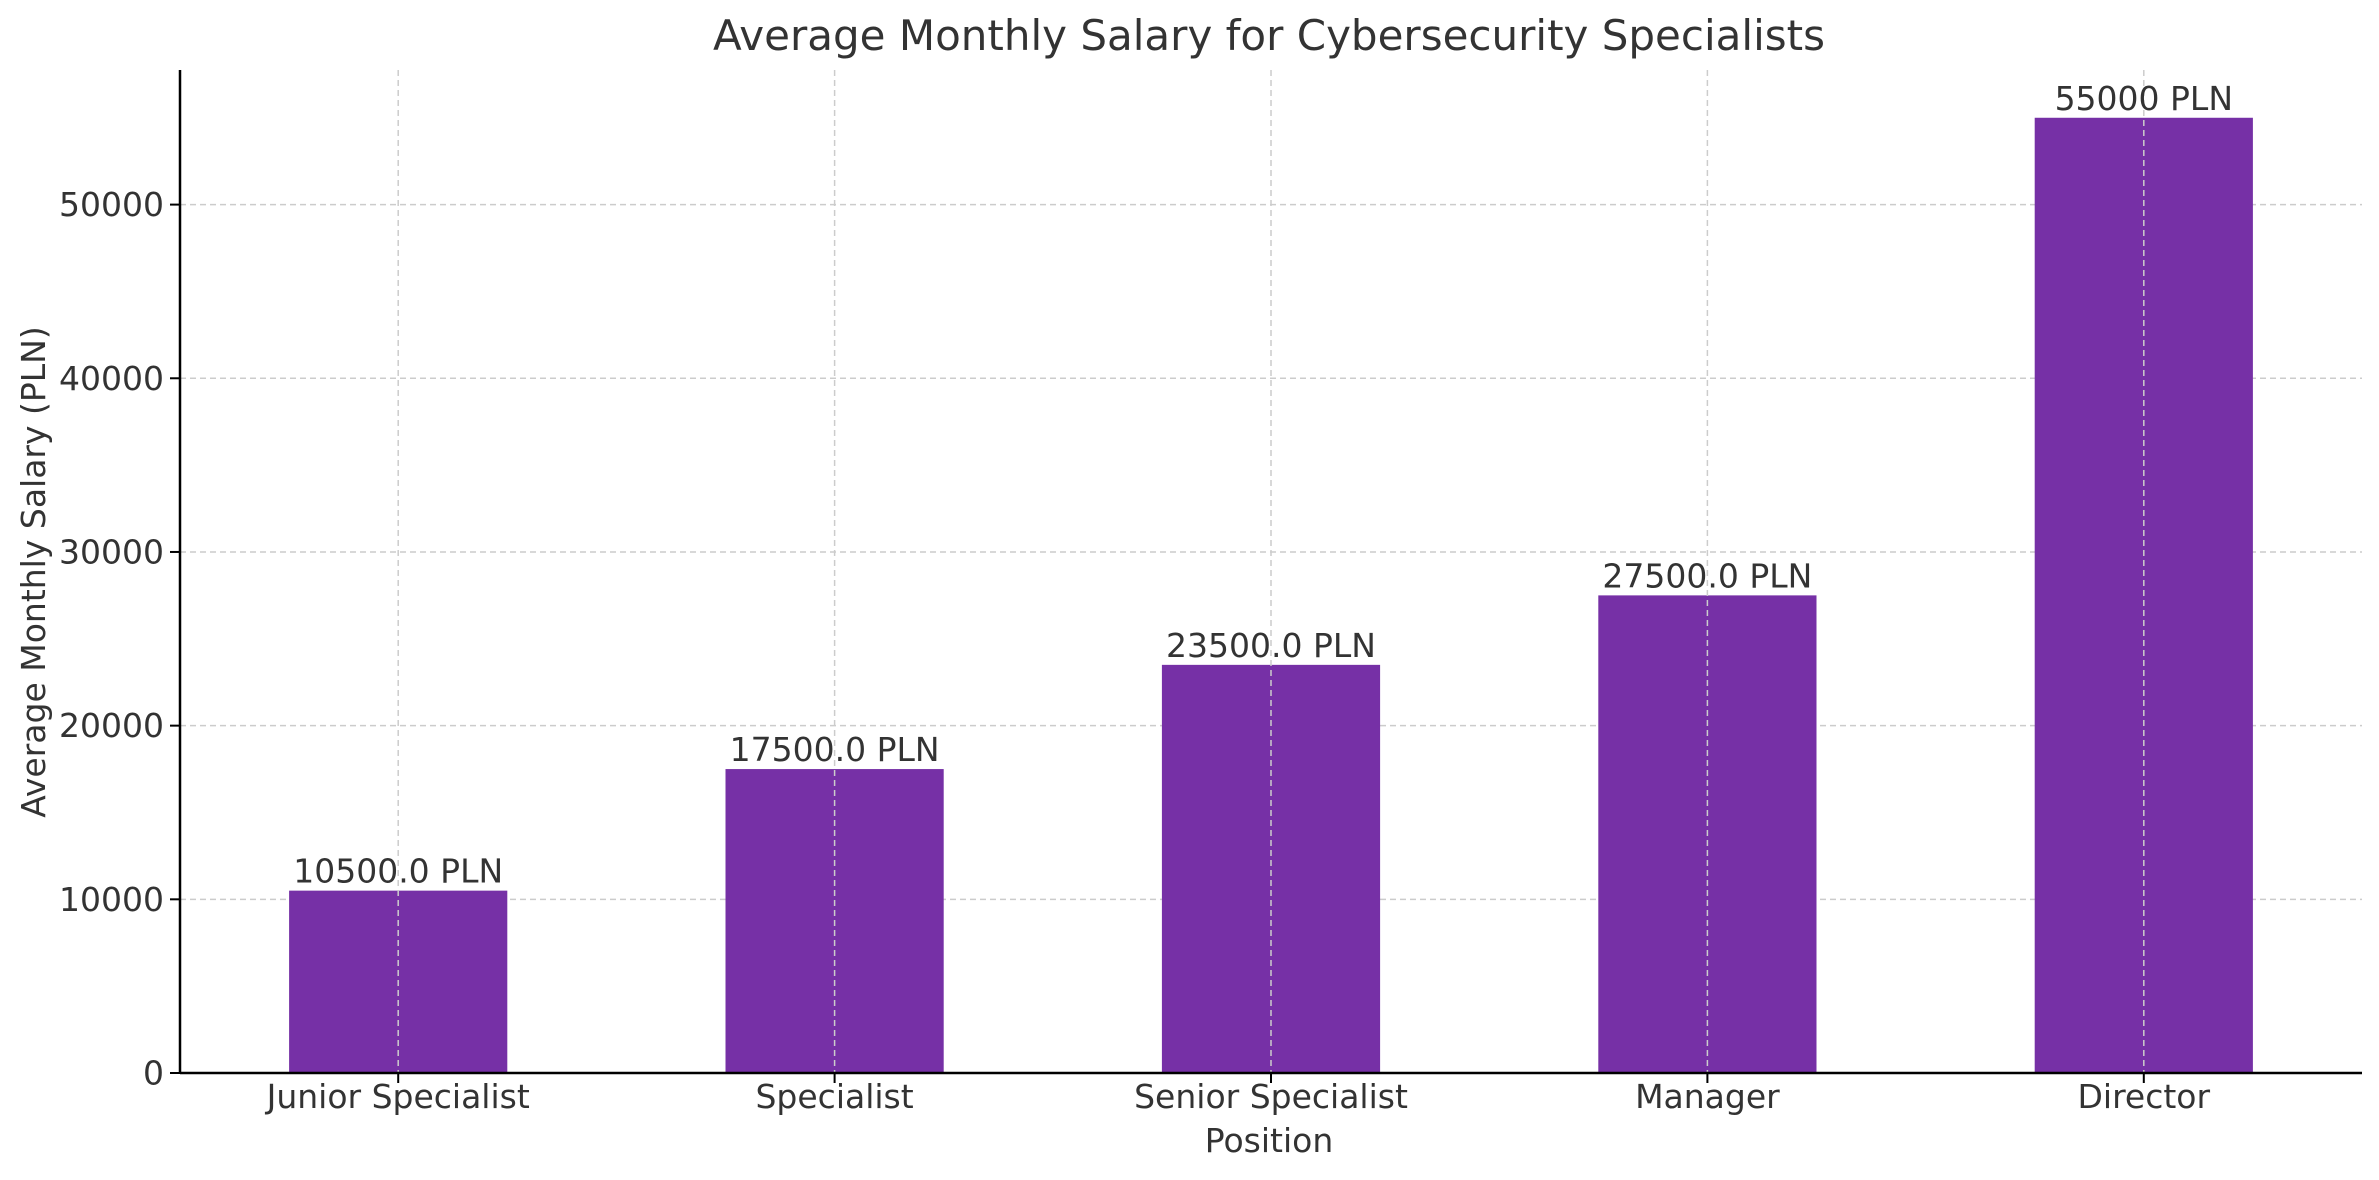 The width and height of the screenshot is (2379, 1180). Describe the element at coordinates (835, 749) in the screenshot. I see `data-label: 17500.0 PLN` at that location.